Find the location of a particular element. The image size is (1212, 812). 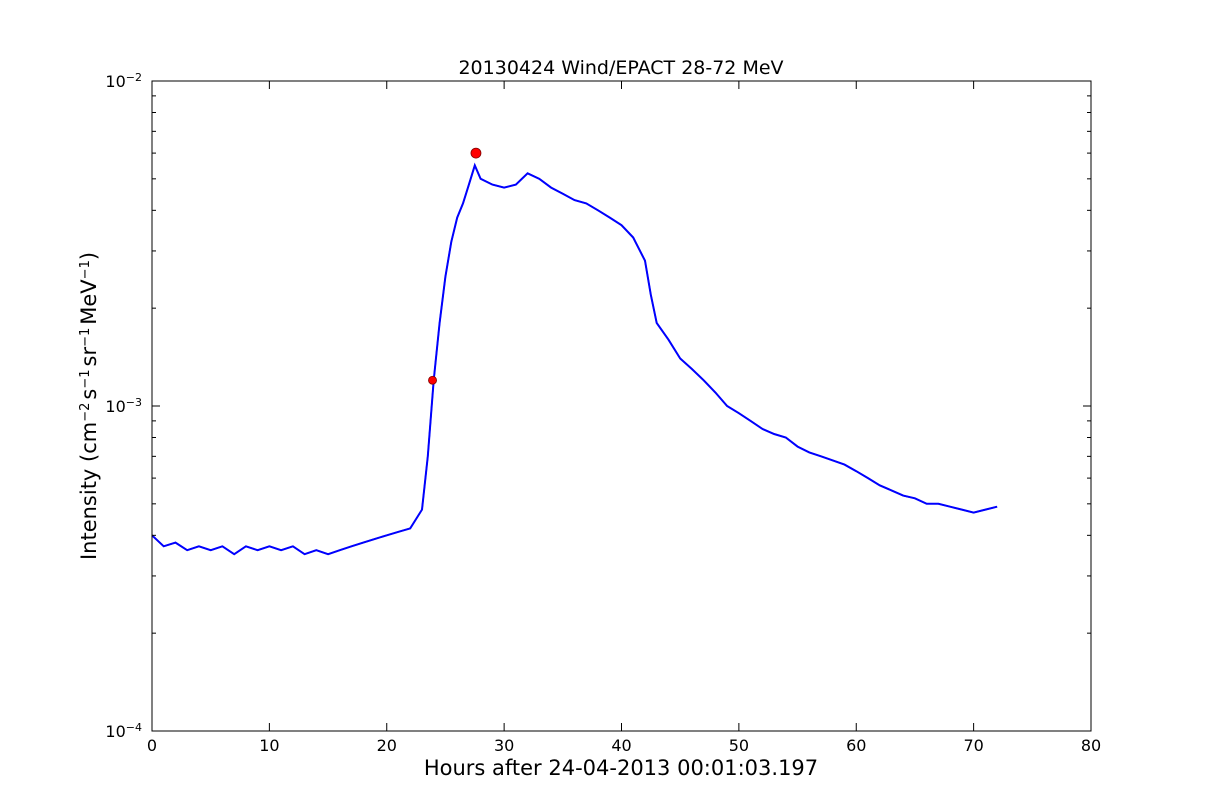

x-tick-label: 30 is located at coordinates (504, 745).